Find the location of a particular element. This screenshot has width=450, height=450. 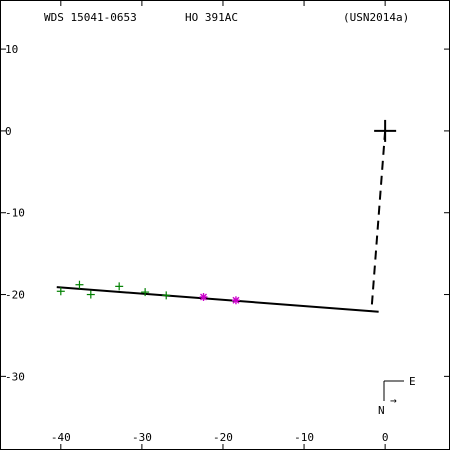

compass-north-label: N is located at coordinates (381, 410).